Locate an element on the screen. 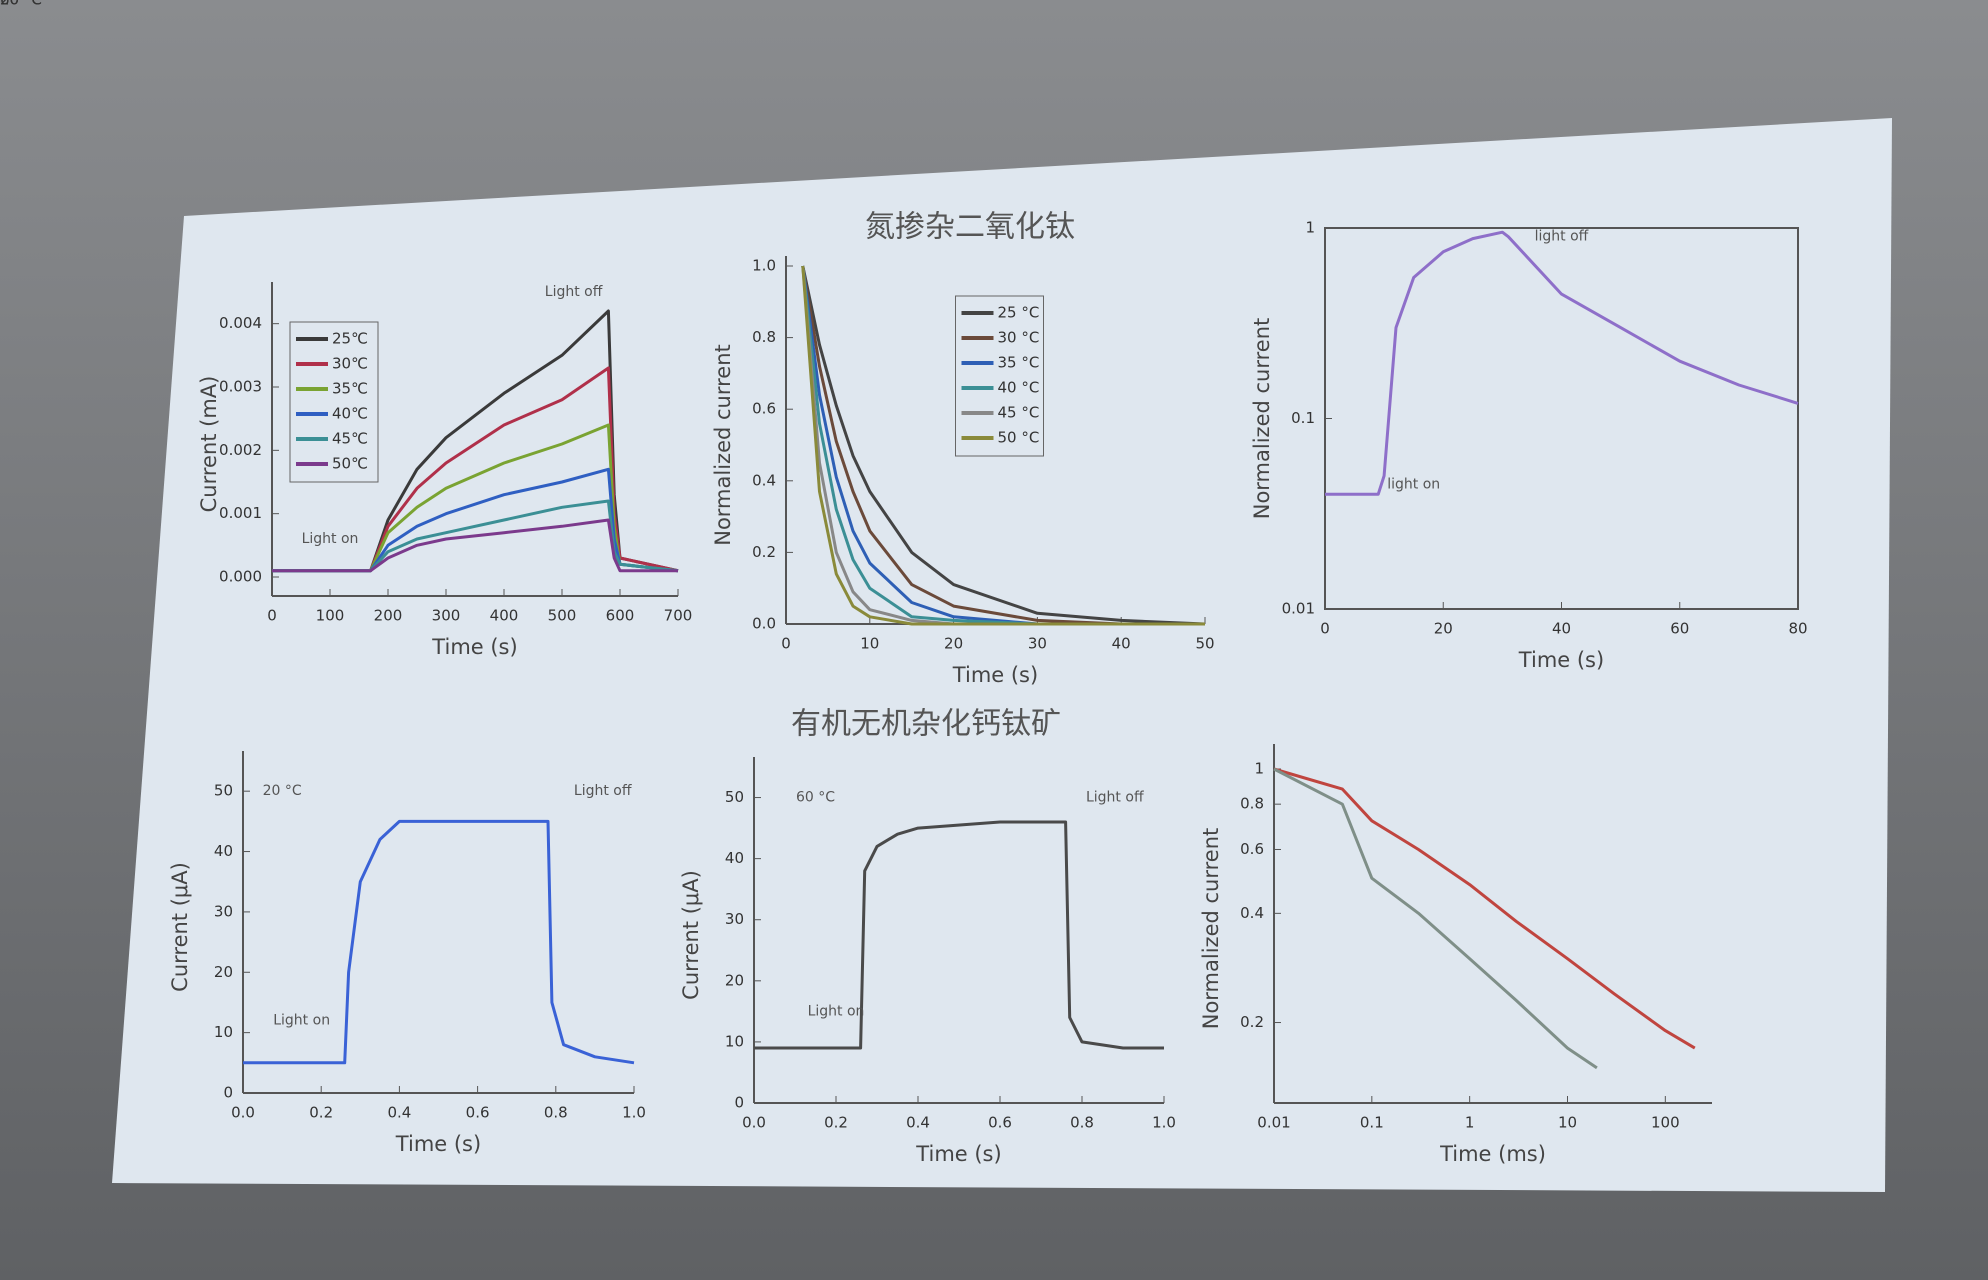  y-axis-label: Current (mA) is located at coordinates (209, 444).